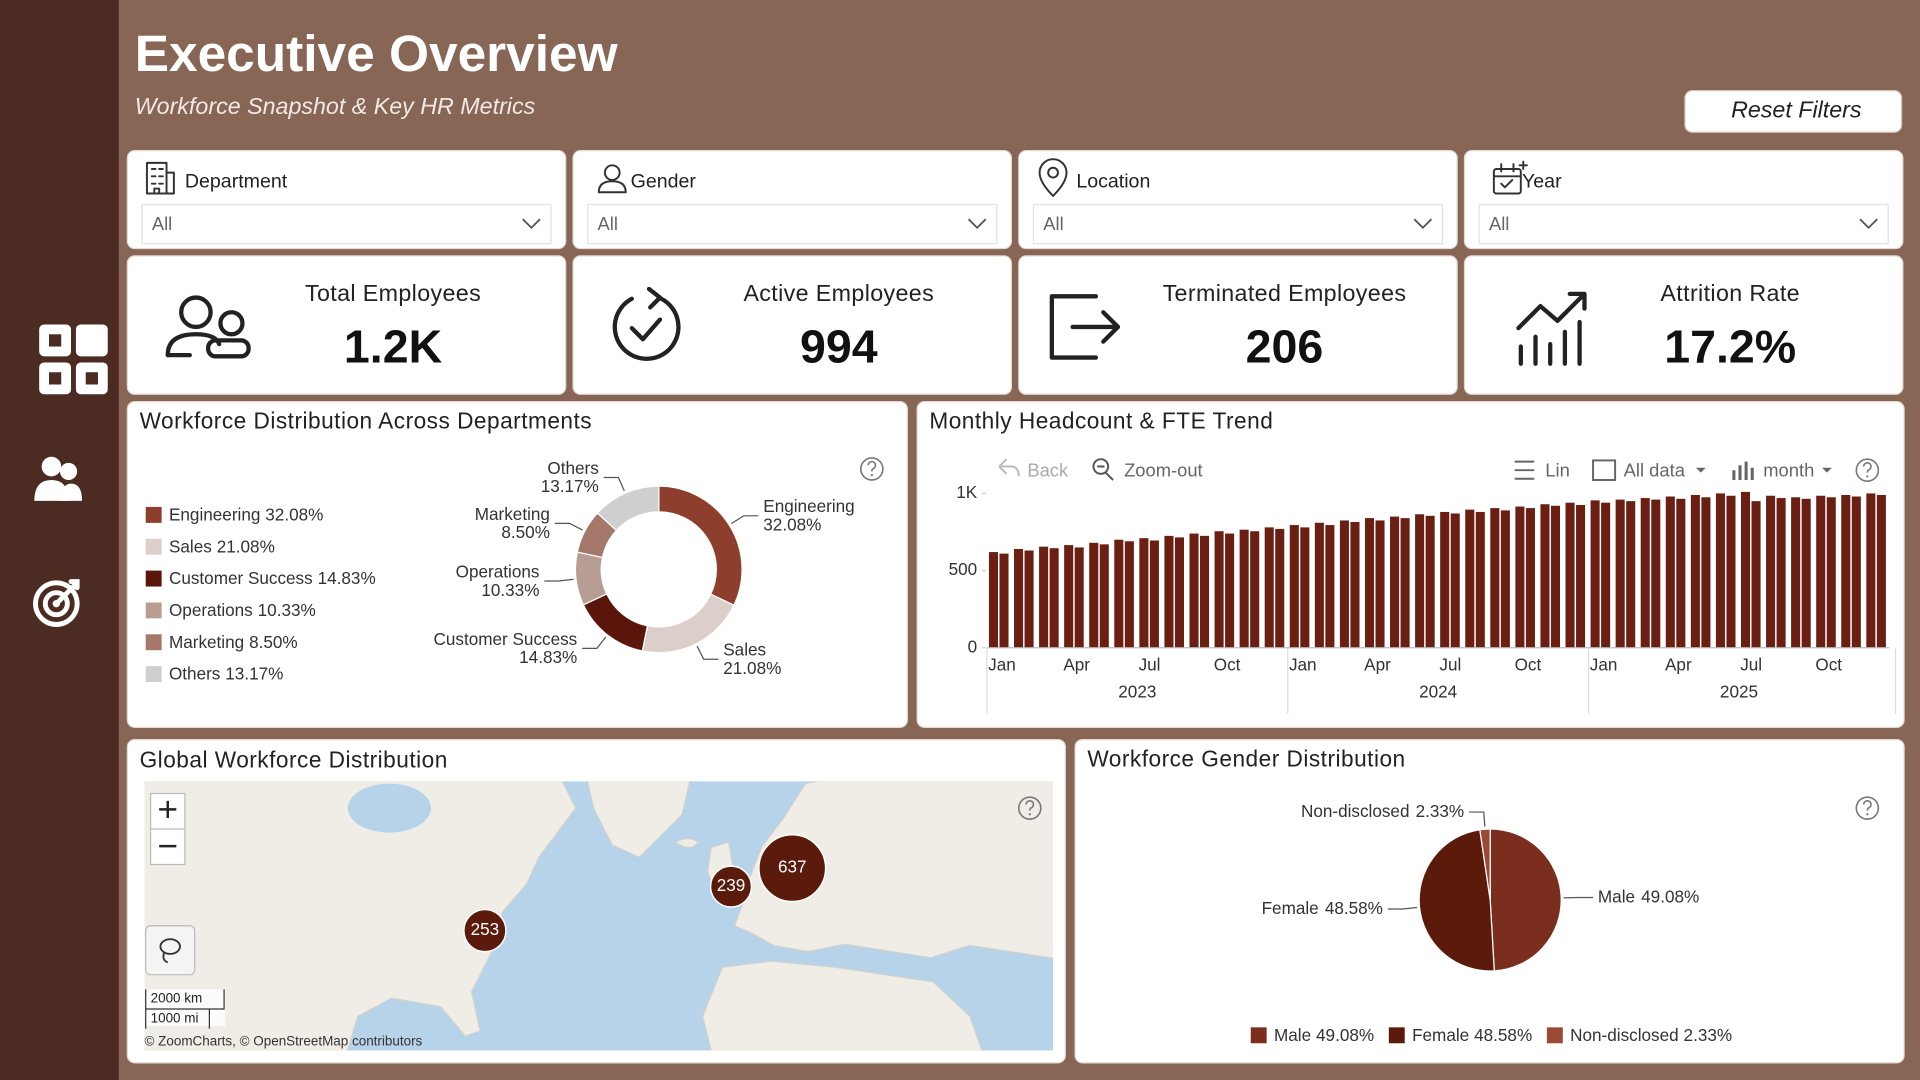 The height and width of the screenshot is (1080, 1920). Describe the element at coordinates (1827, 470) in the screenshot. I see `period-caret` at that location.